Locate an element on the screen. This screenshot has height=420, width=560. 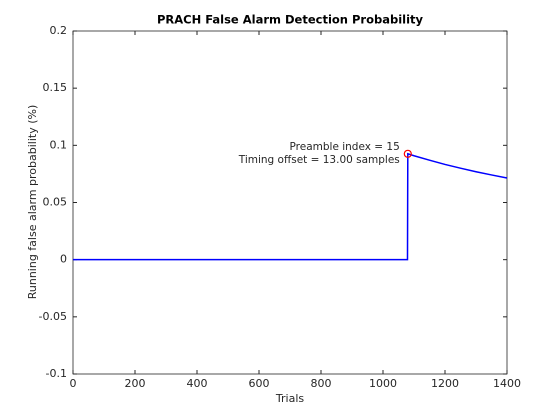
x-tick-label: 1000 is located at coordinates (383, 383).